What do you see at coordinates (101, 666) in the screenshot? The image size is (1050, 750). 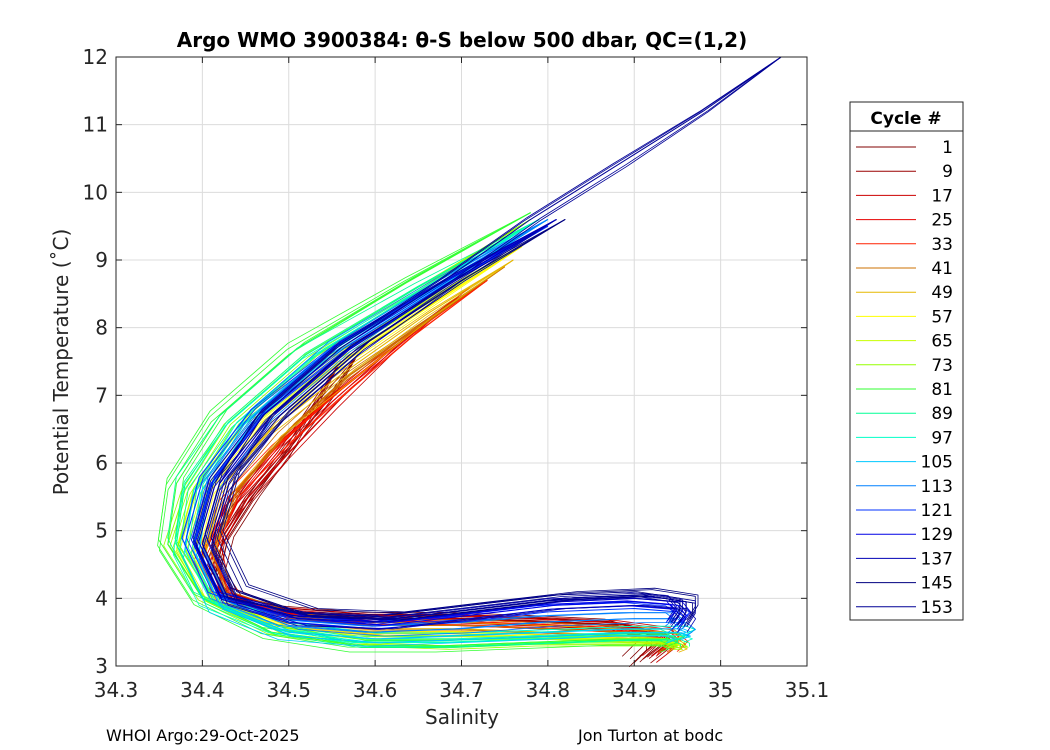 I see `y-tick-label: 3` at bounding box center [101, 666].